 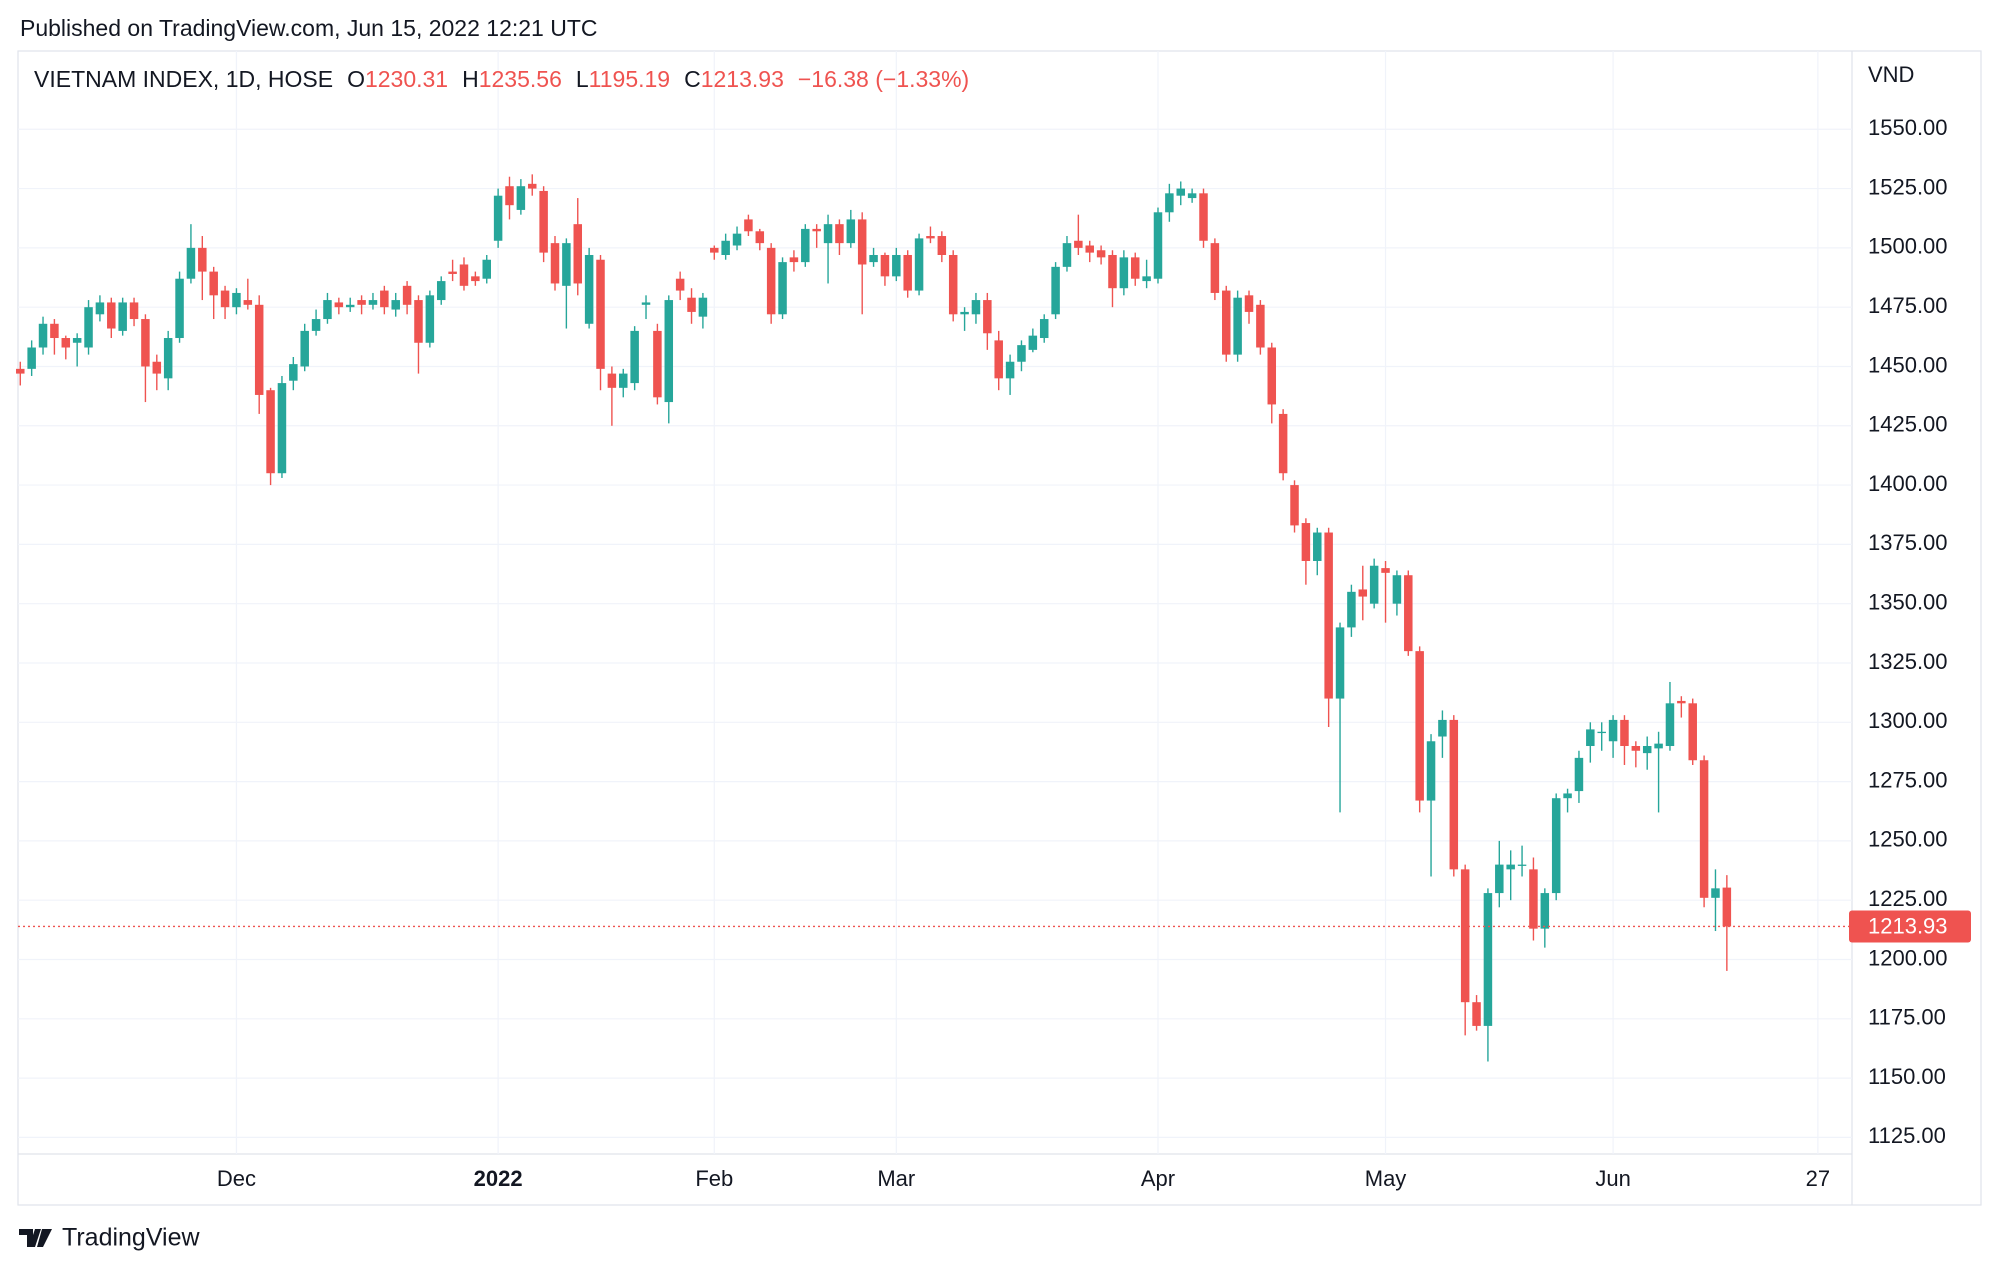 What do you see at coordinates (1908, 601) in the screenshot?
I see `y-tick-label: 1350.00` at bounding box center [1908, 601].